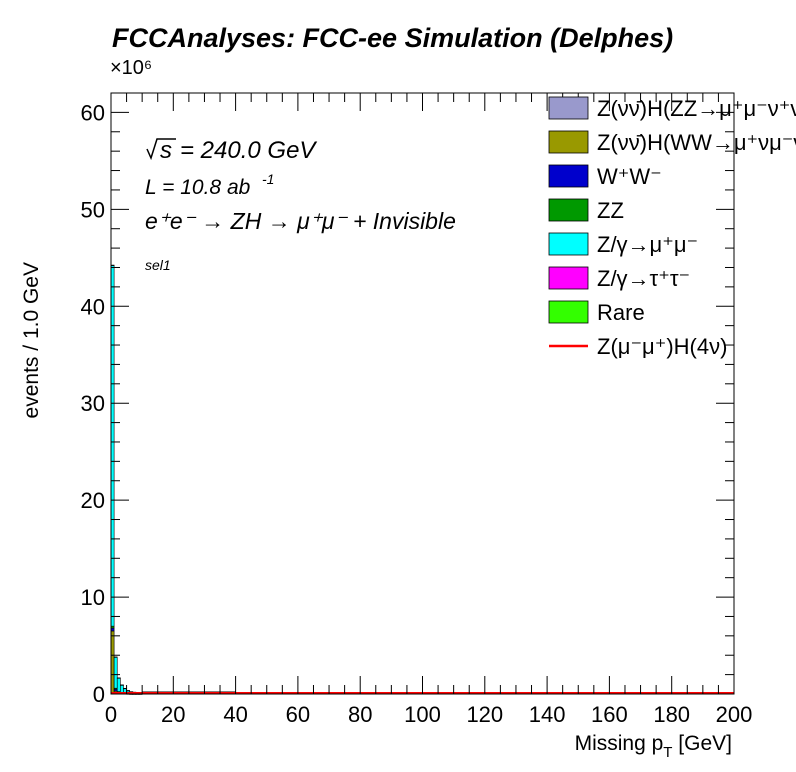 This screenshot has height=772, width=796. I want to click on y-exponent-label: ×10⁶, so click(131, 68).